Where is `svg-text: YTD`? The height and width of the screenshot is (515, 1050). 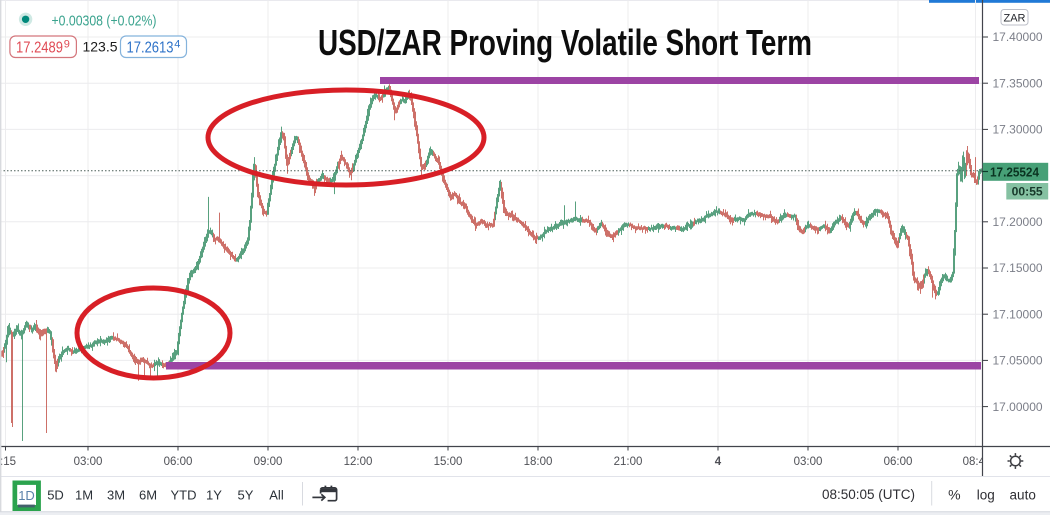
svg-text: YTD is located at coordinates (184, 495).